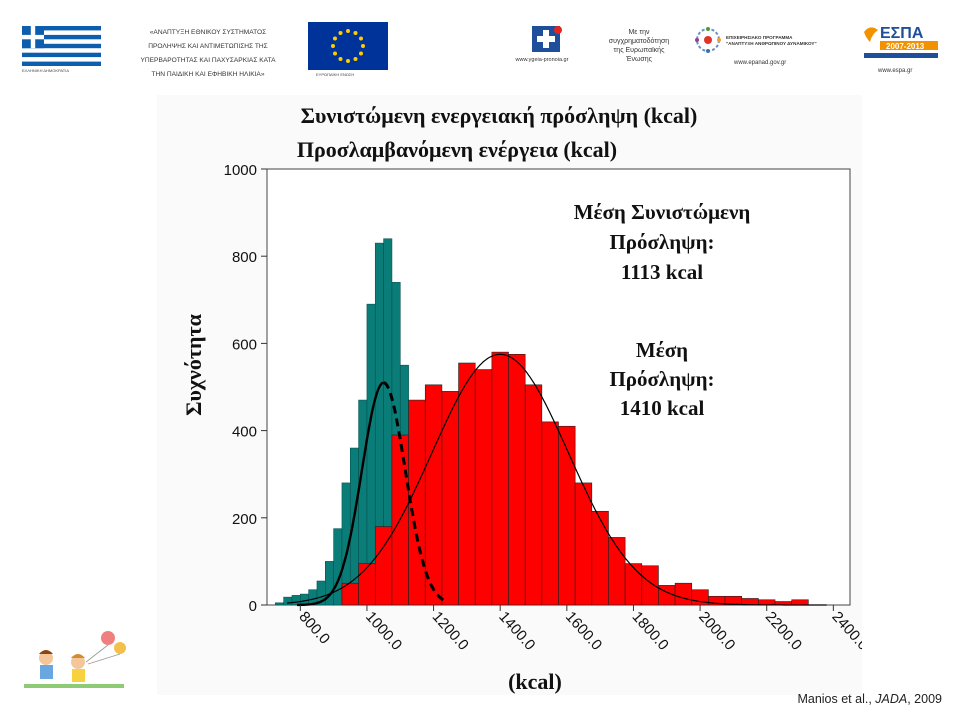 The width and height of the screenshot is (960, 720). What do you see at coordinates (891, 699) in the screenshot?
I see `citation-journal: JADA` at bounding box center [891, 699].